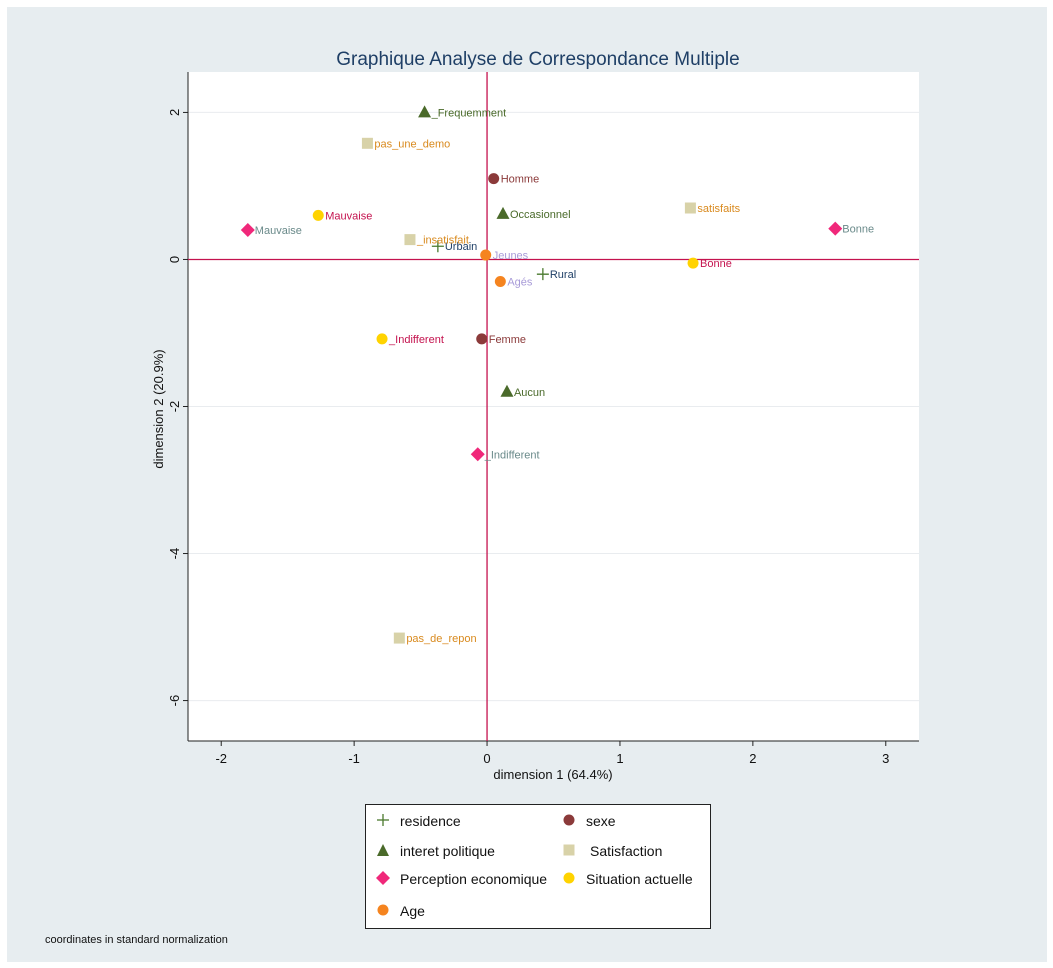 This screenshot has height=968, width=1053. I want to click on data-point-label: _Frequemment, so click(469, 113).